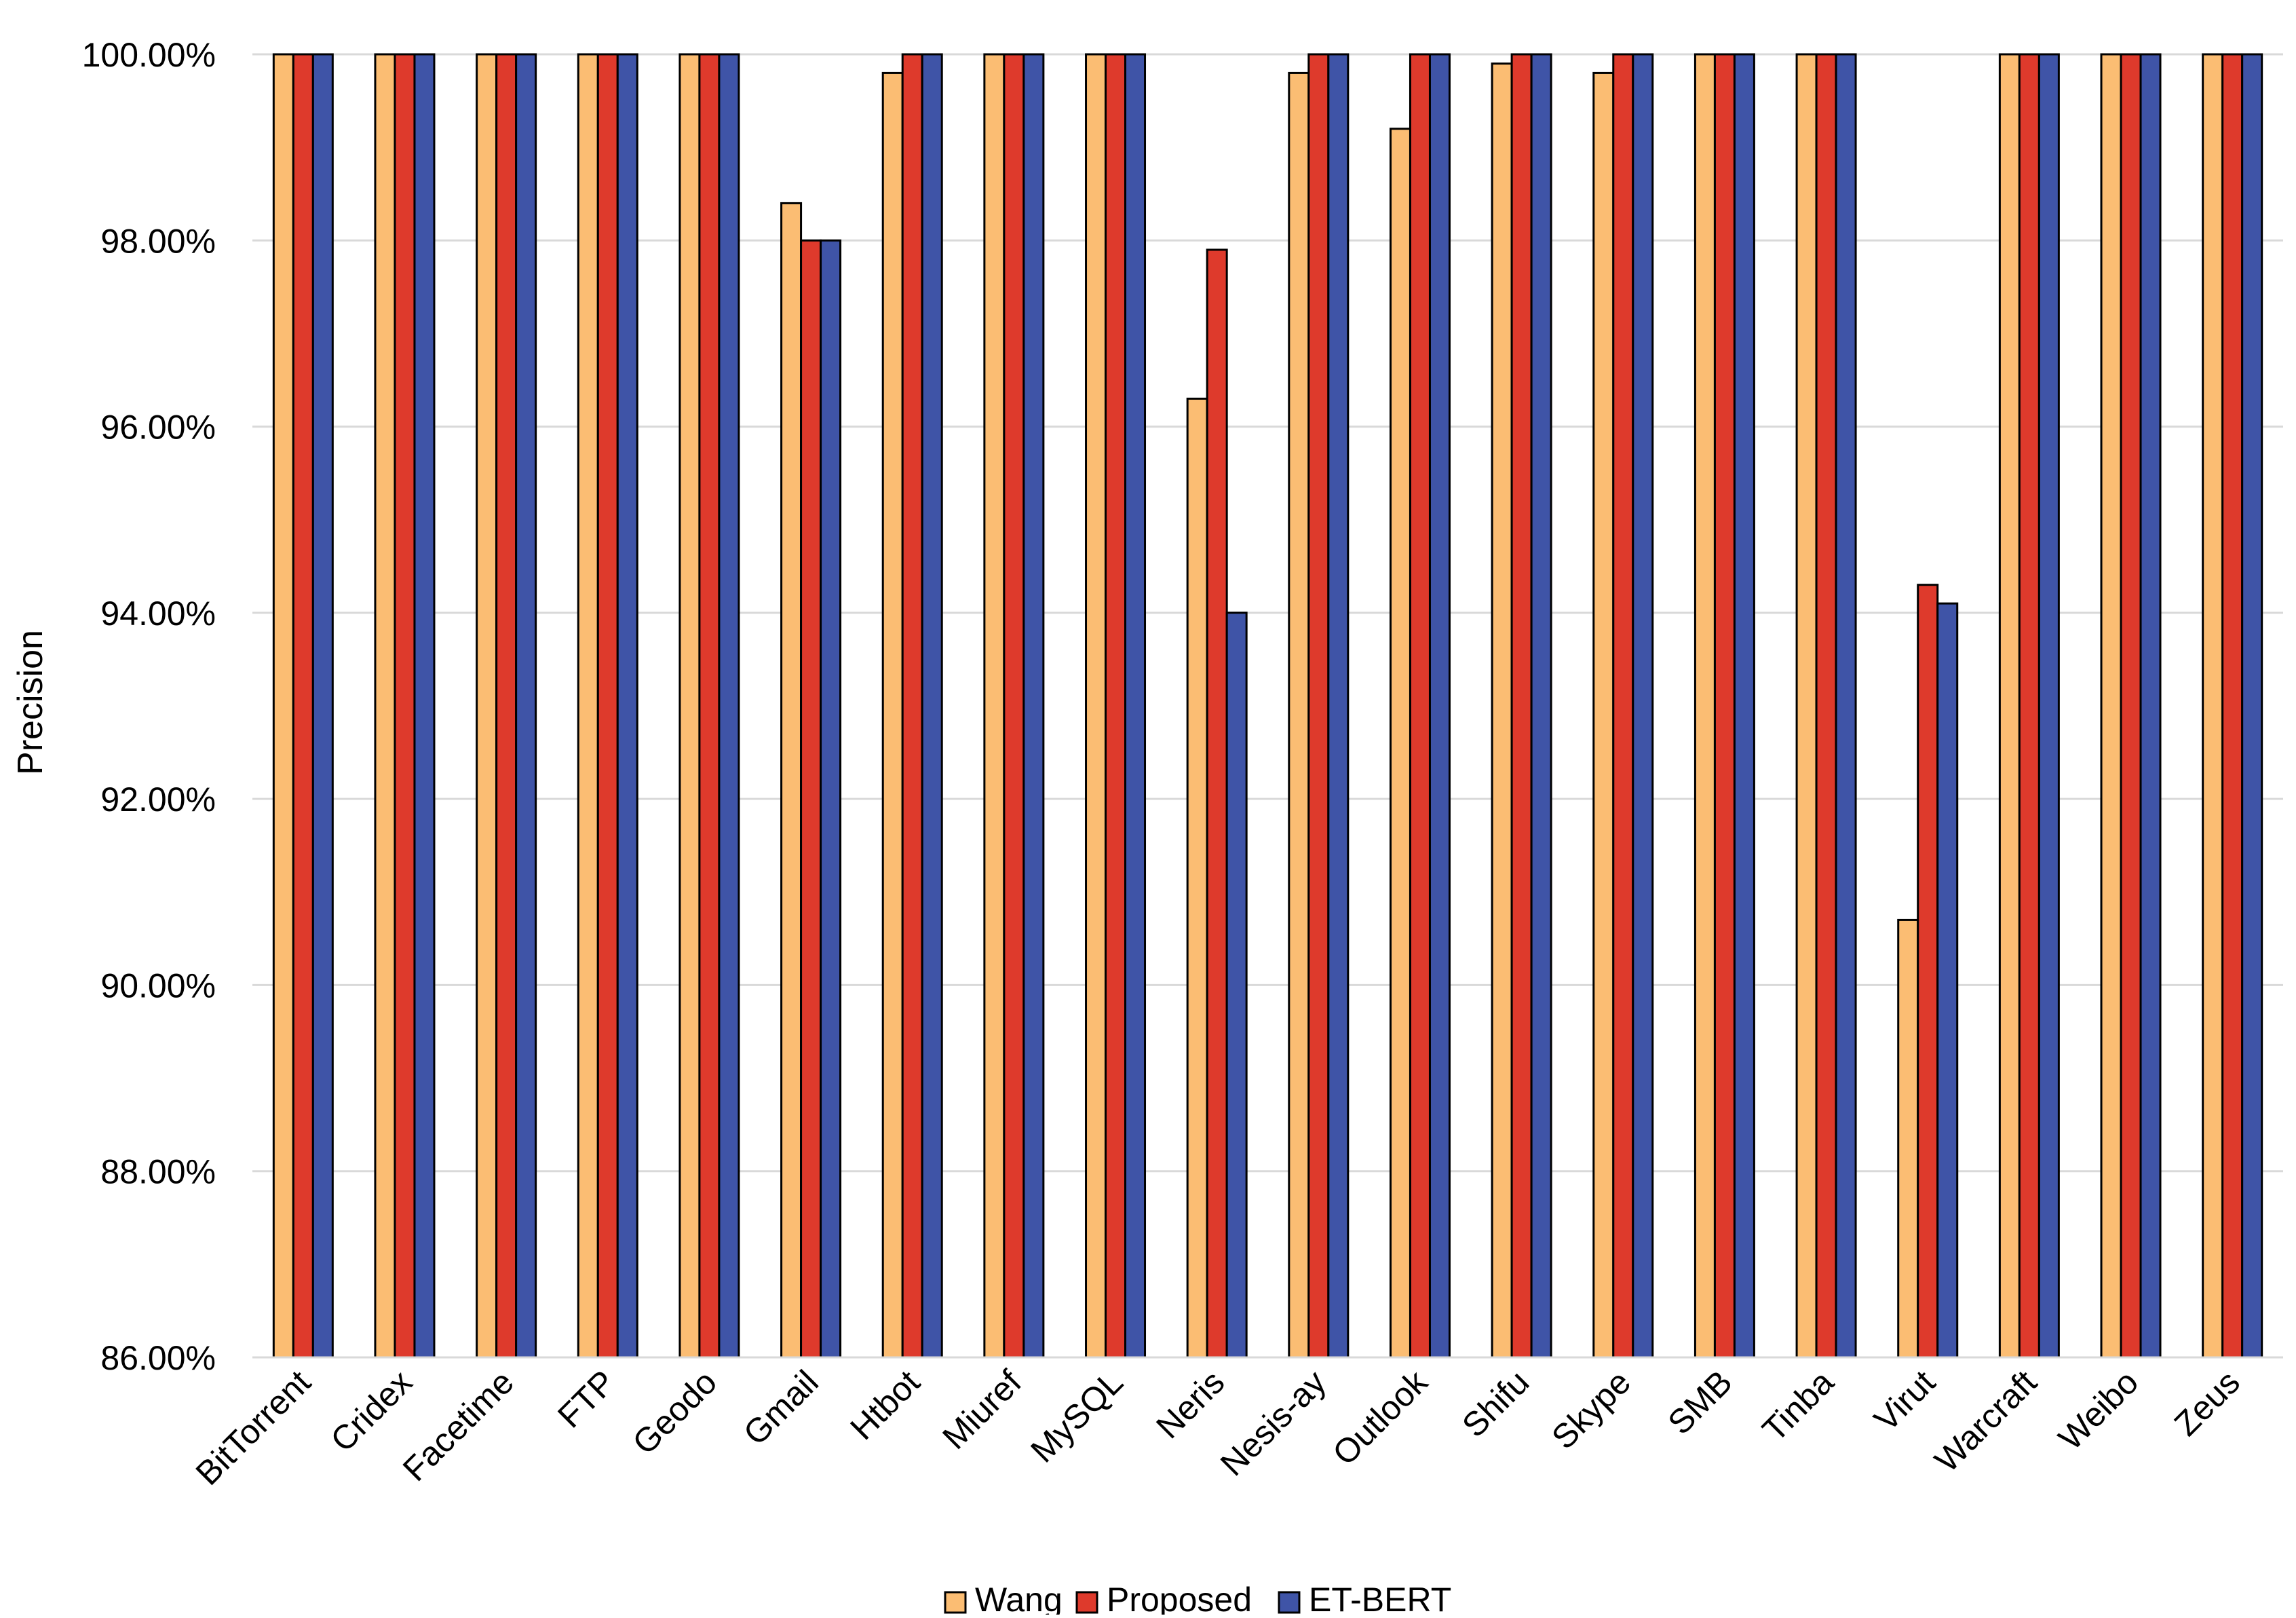 This screenshot has height=1618, width=2296. Describe the element at coordinates (1077, 1416) in the screenshot. I see `x-tick-label: MySQL` at that location.